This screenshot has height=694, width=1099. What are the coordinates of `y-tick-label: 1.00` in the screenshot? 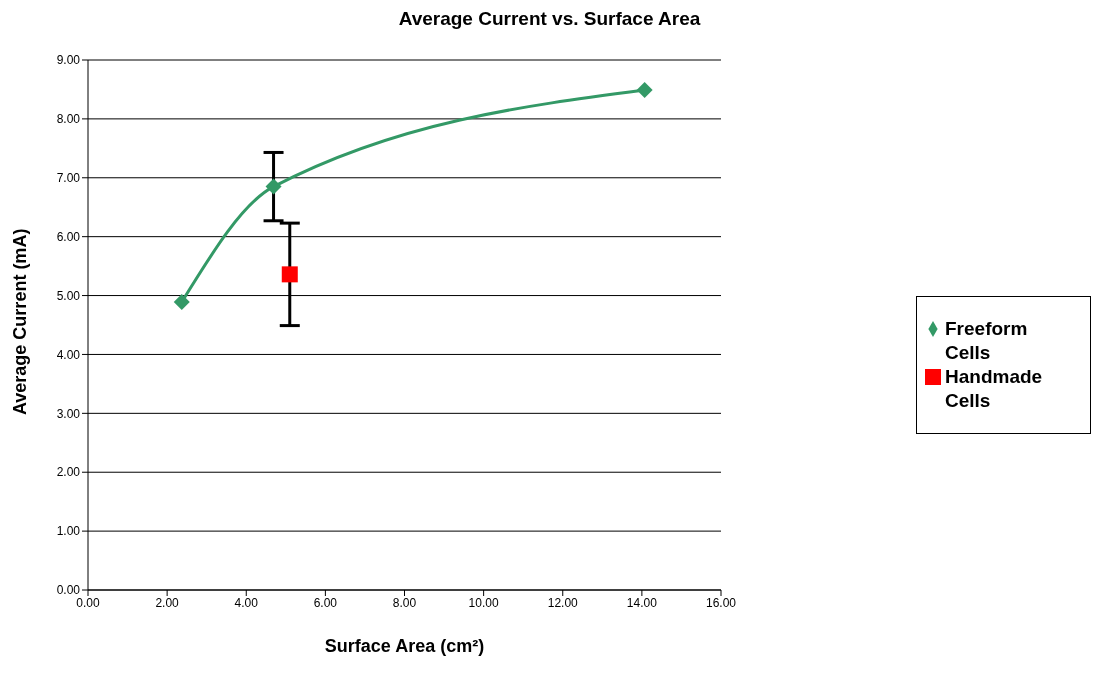 It's located at (68, 531).